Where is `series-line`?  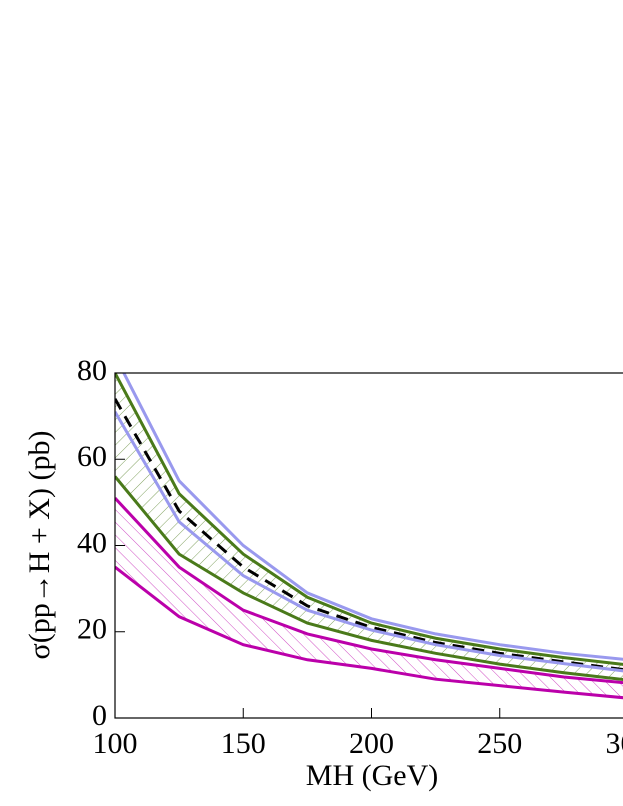 series-line is located at coordinates (369, 632).